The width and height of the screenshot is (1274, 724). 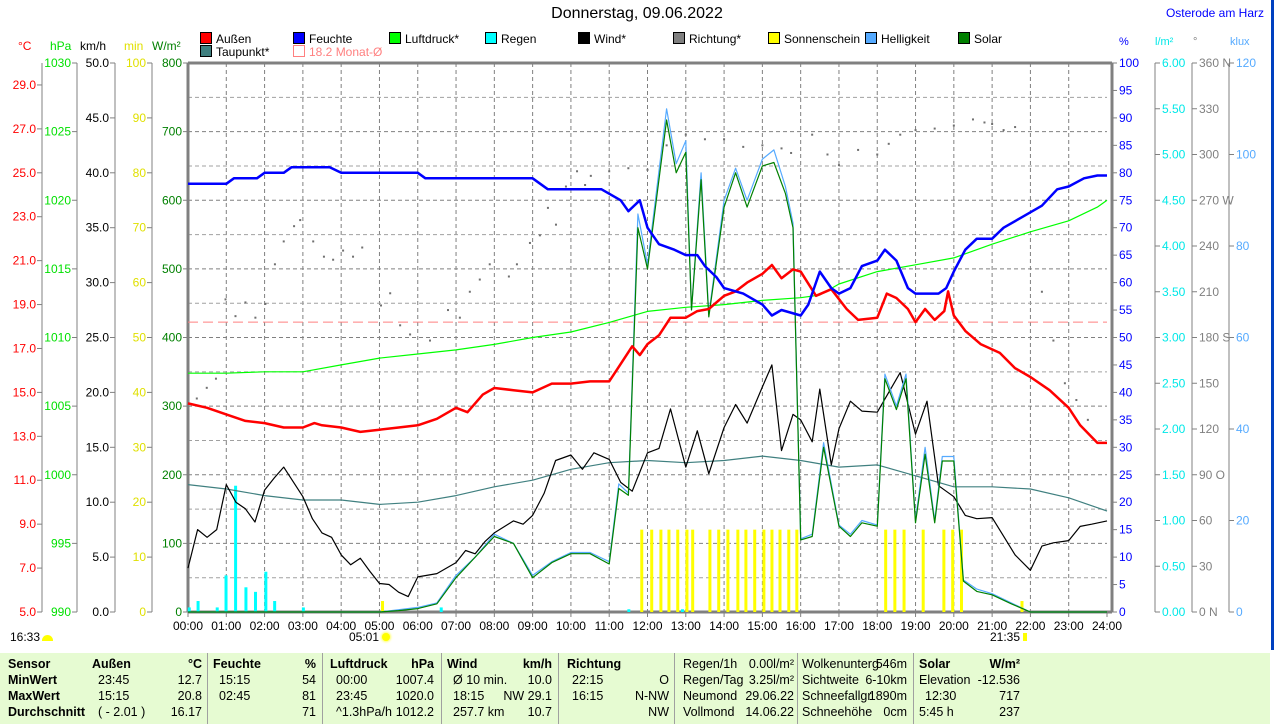 I want to click on legend-label: Regen, so click(x=519, y=39).